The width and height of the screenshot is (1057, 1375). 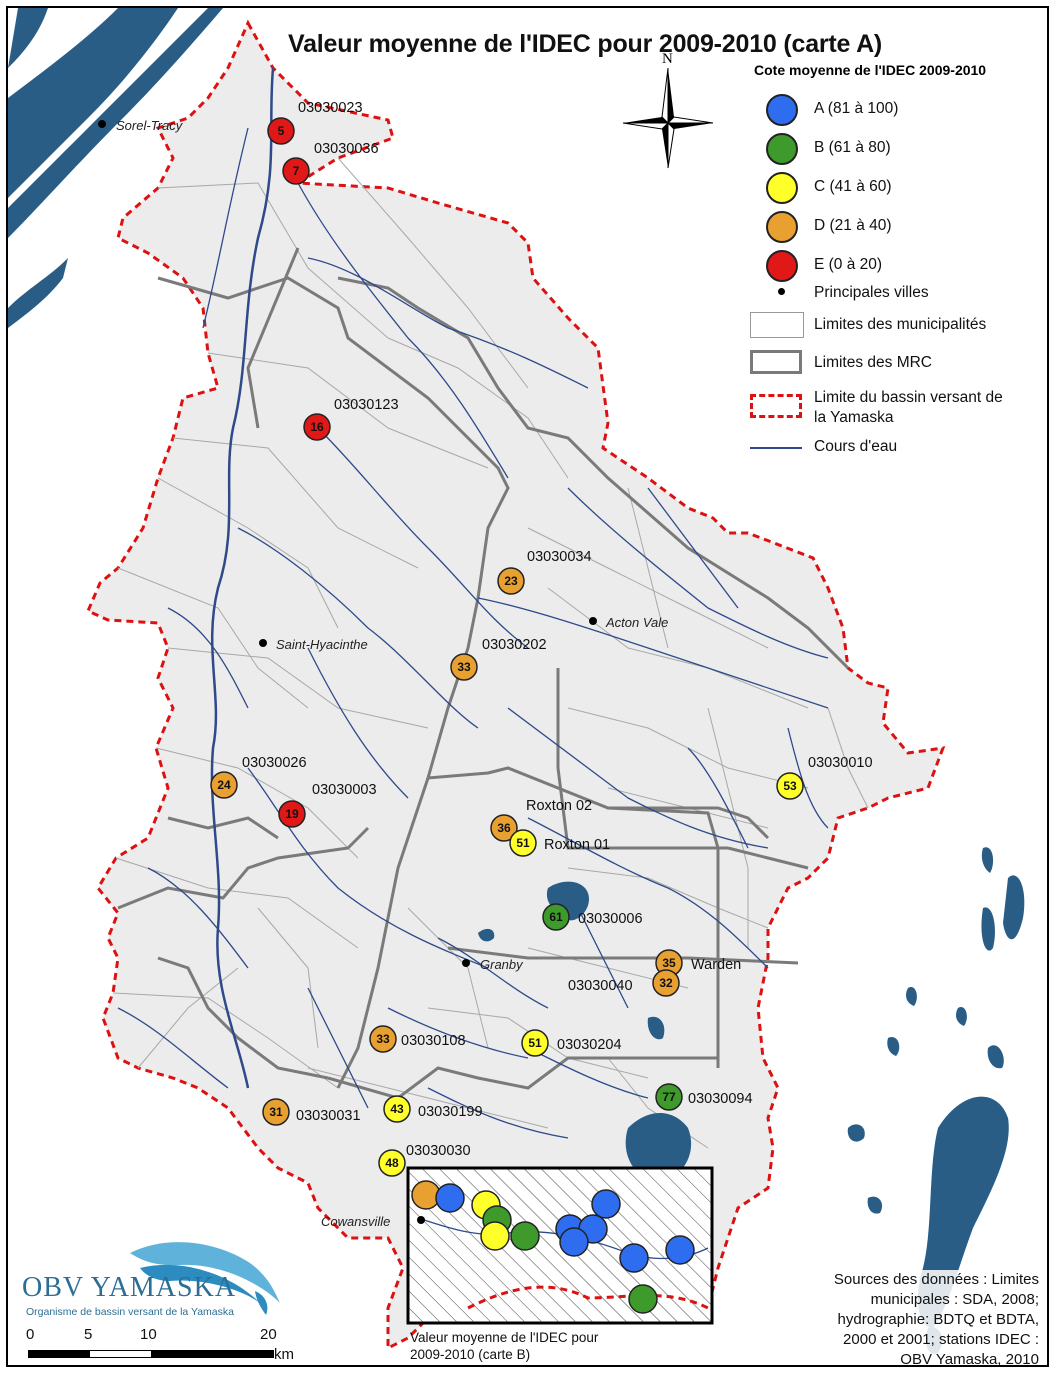 What do you see at coordinates (852, 147) in the screenshot?
I see `legend-label-b: B (61 à 80)` at bounding box center [852, 147].